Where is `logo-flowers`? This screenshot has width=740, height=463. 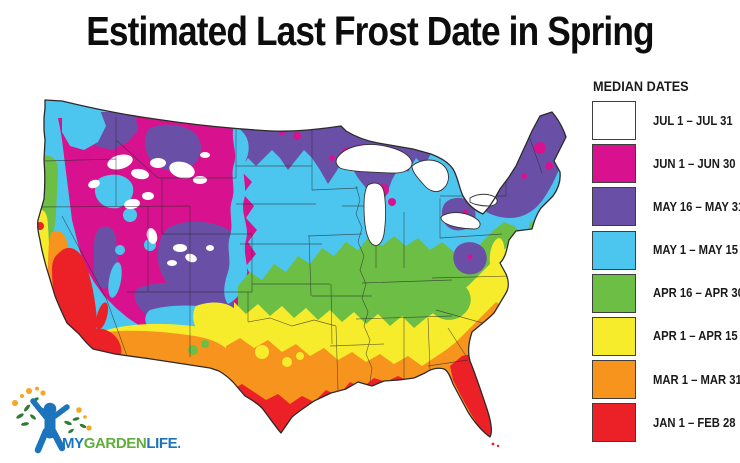 logo-flowers is located at coordinates (52, 408).